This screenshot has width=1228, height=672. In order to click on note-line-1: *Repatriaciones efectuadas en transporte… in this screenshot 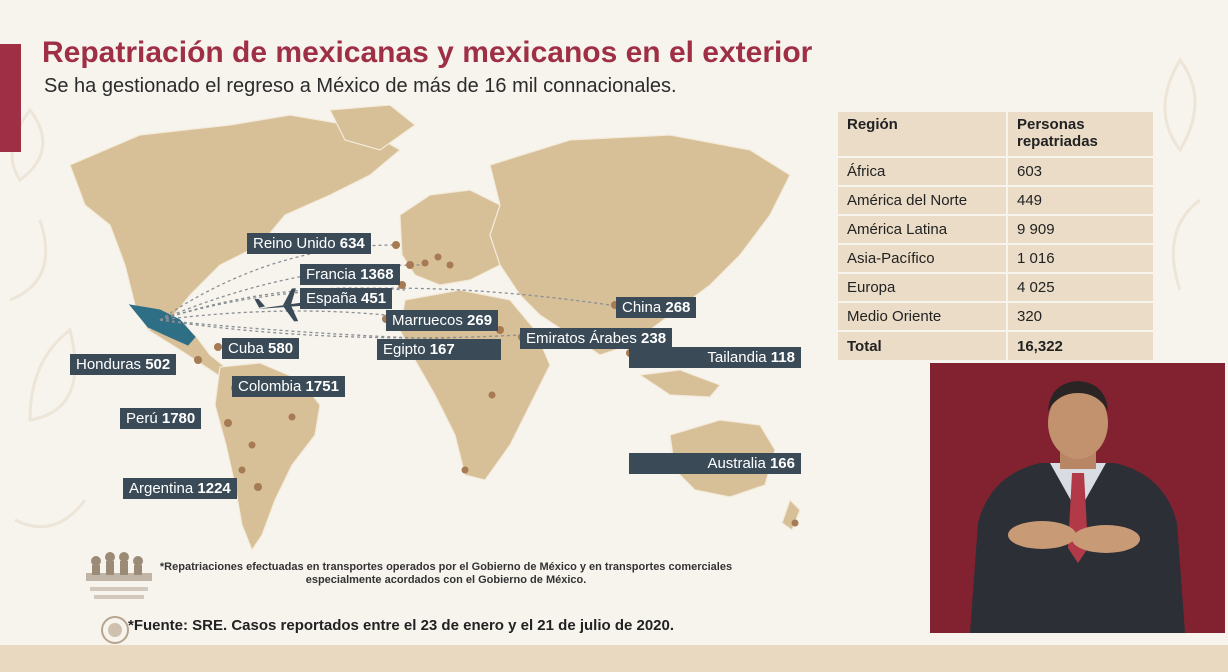, I will do `click(446, 567)`.